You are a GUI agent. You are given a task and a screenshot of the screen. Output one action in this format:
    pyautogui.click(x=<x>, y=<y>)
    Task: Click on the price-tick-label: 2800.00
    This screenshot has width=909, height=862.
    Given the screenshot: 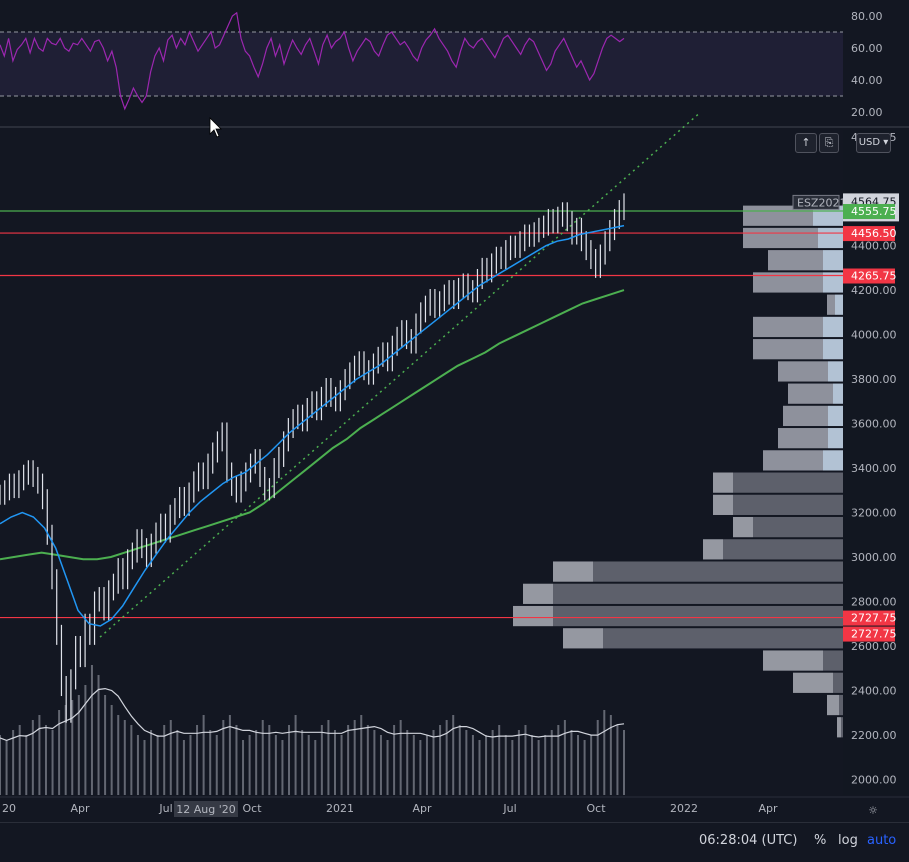 What is the action you would take?
    pyautogui.click(x=874, y=602)
    